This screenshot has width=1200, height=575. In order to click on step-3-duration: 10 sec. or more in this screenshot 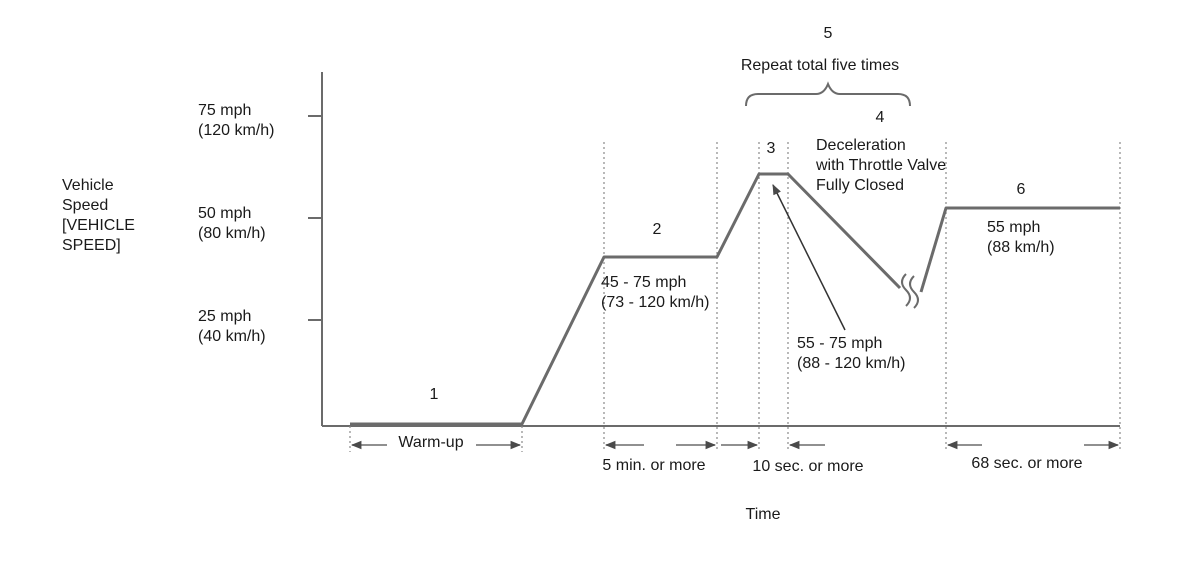, I will do `click(807, 466)`.